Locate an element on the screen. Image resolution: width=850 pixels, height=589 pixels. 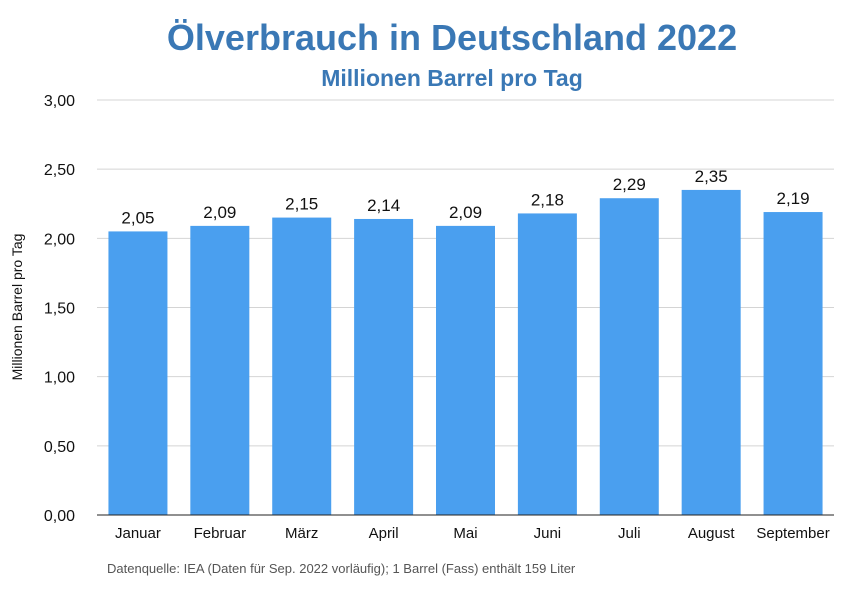
data-label: 2,19 is located at coordinates (793, 198).